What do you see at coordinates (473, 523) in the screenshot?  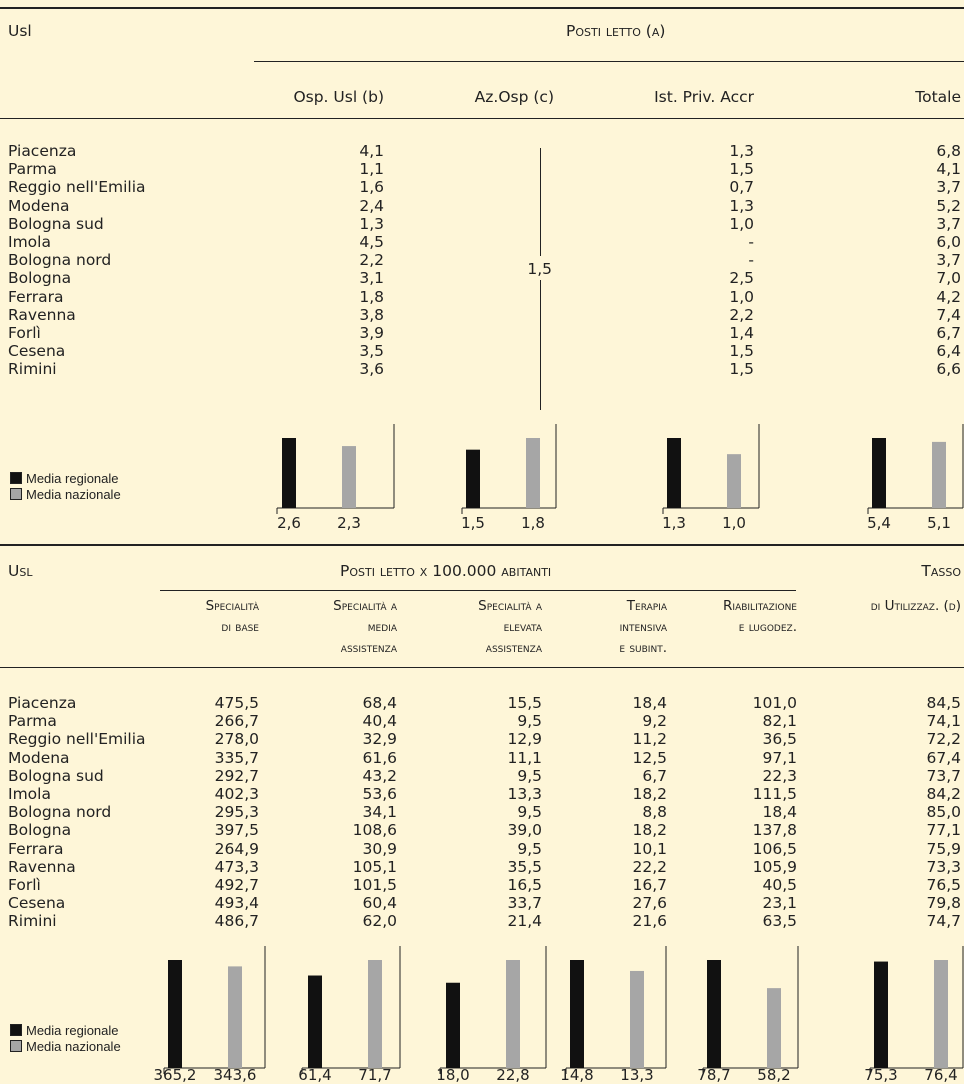 I see `regional-value-label: 1,5` at bounding box center [473, 523].